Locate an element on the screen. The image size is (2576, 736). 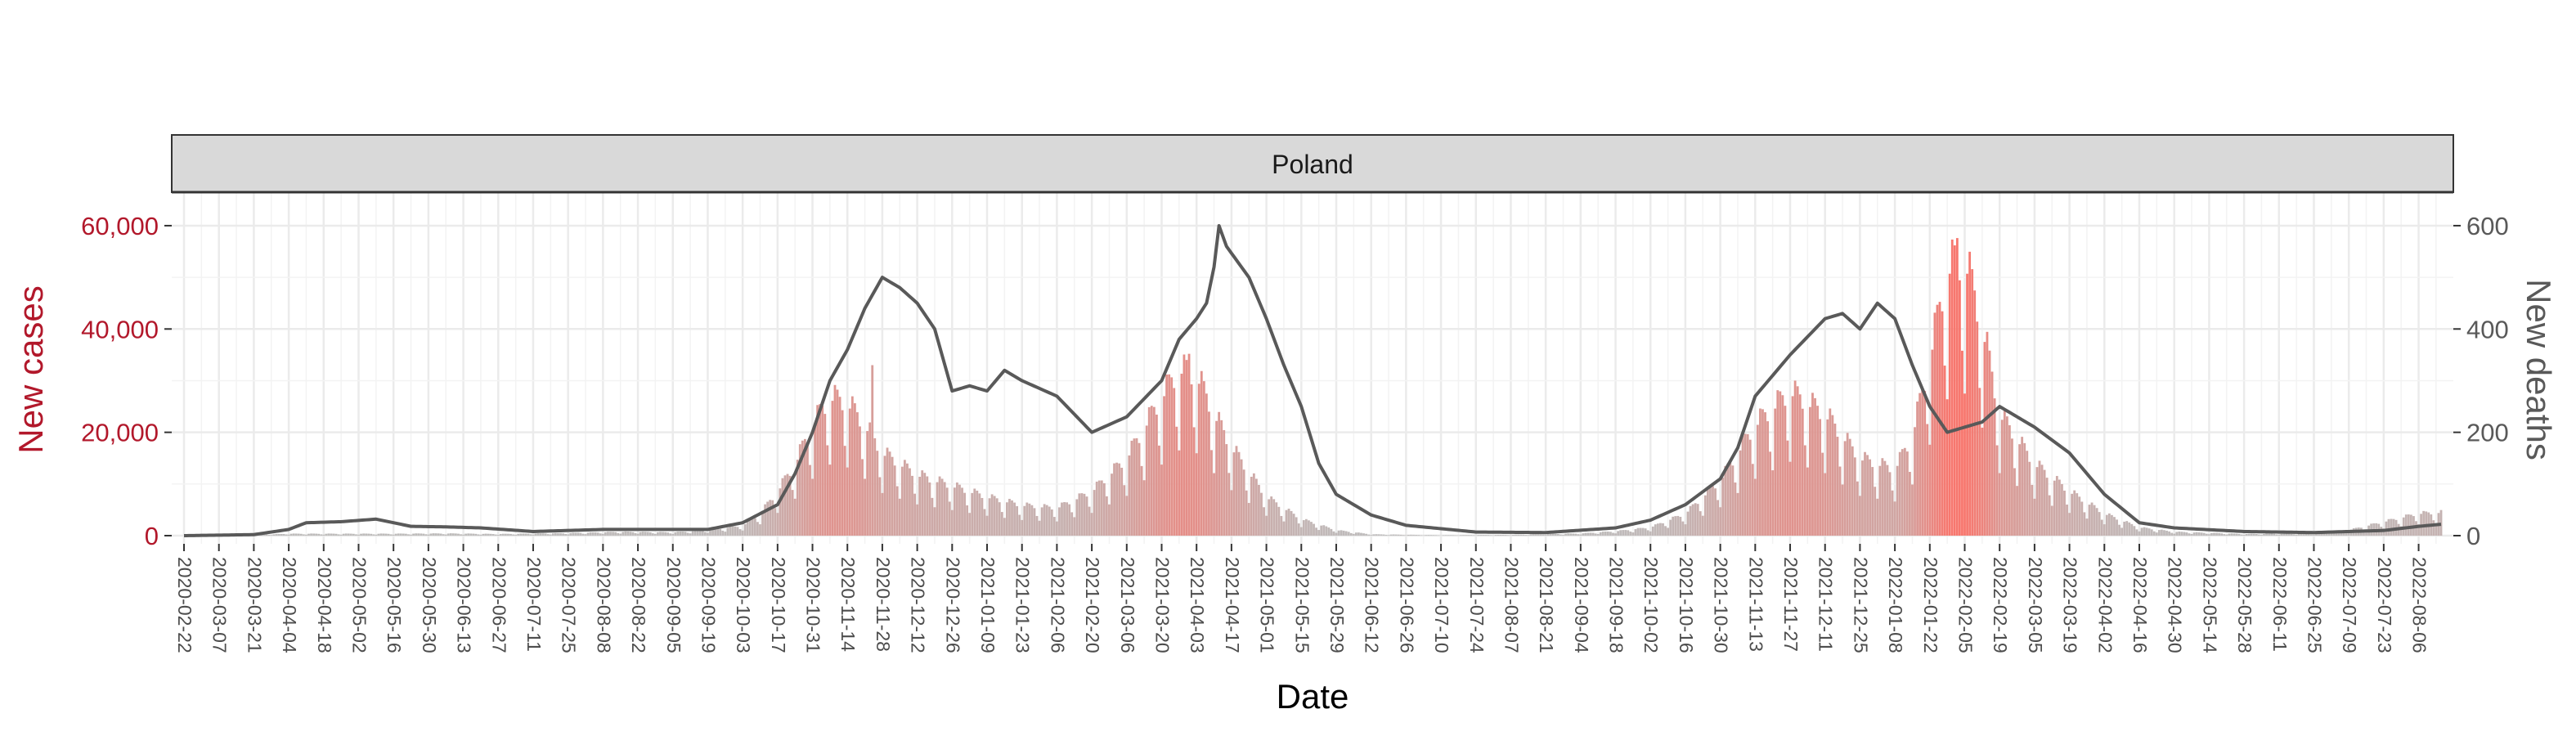
y-left-tick-label: 40,000 is located at coordinates (120, 329).